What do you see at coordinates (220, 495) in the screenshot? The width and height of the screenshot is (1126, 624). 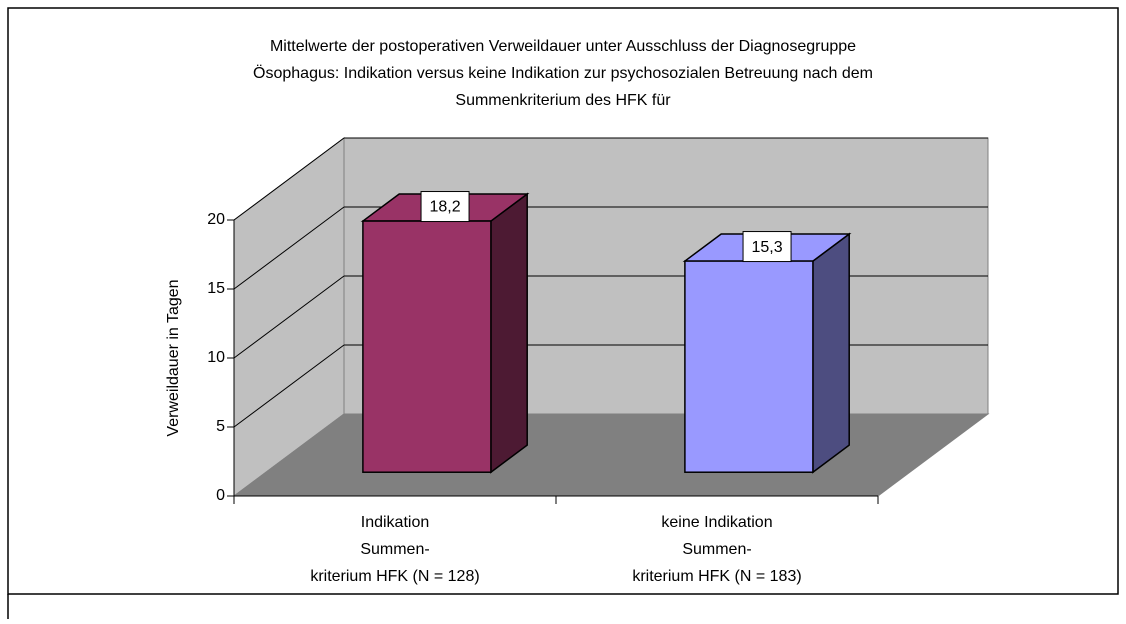 I see `y-tick-label: 0` at bounding box center [220, 495].